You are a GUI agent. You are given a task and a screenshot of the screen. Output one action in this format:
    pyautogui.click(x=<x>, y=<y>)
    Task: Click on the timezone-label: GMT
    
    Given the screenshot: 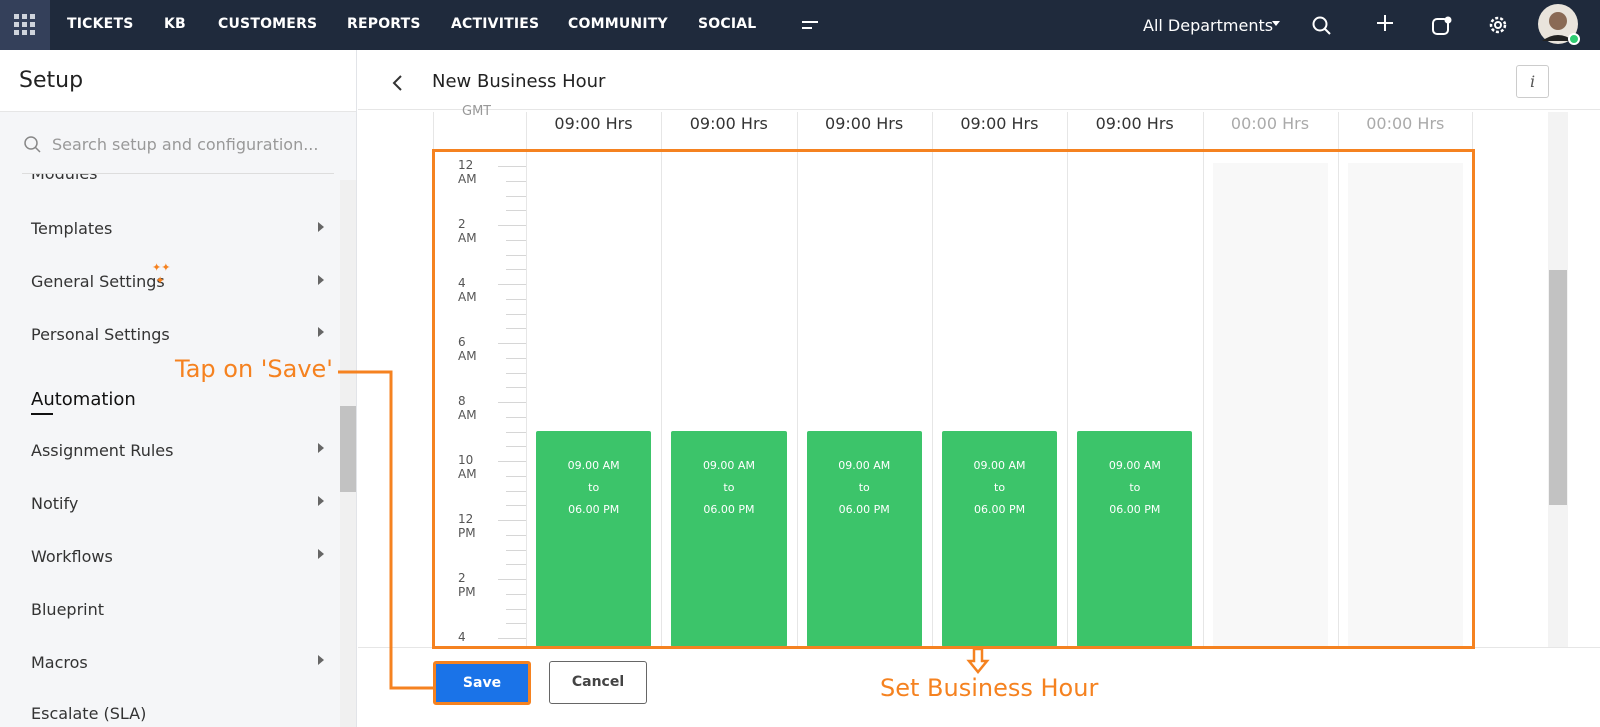 What is the action you would take?
    pyautogui.click(x=477, y=111)
    